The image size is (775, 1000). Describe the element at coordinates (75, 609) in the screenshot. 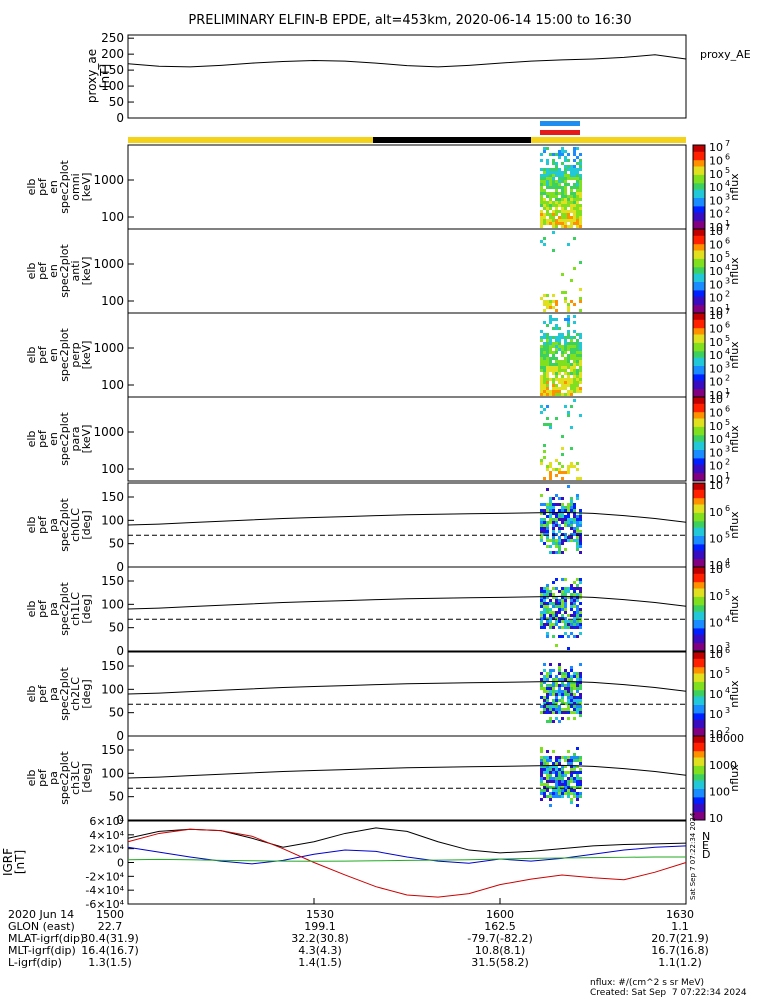

I see `ylabel-line: ch1LC` at that location.